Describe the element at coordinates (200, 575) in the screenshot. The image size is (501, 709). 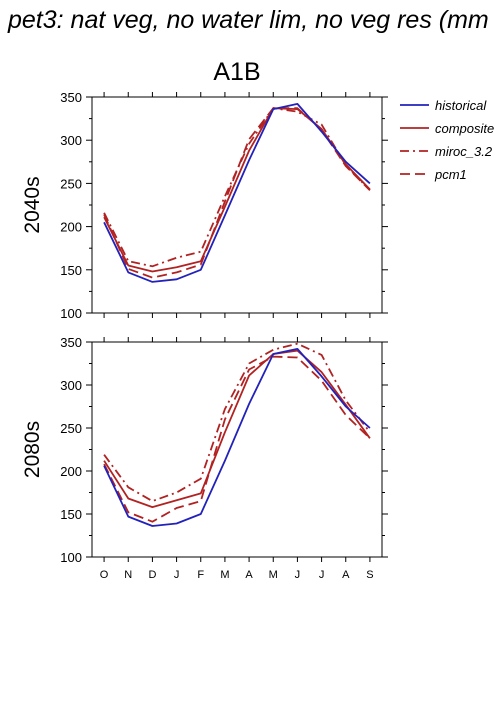
I see `x-tick-label: F` at that location.